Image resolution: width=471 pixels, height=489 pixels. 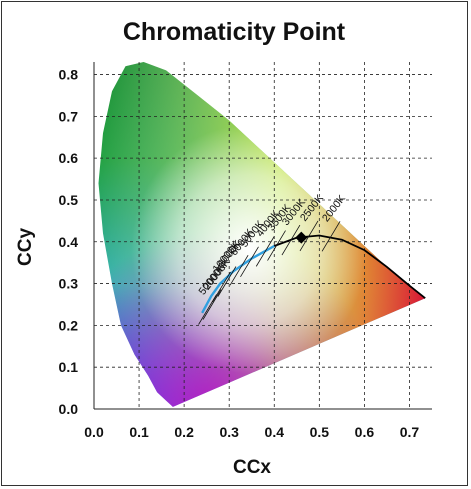 What do you see at coordinates (301, 237) in the screenshot?
I see `chromaticity-point-marker` at bounding box center [301, 237].